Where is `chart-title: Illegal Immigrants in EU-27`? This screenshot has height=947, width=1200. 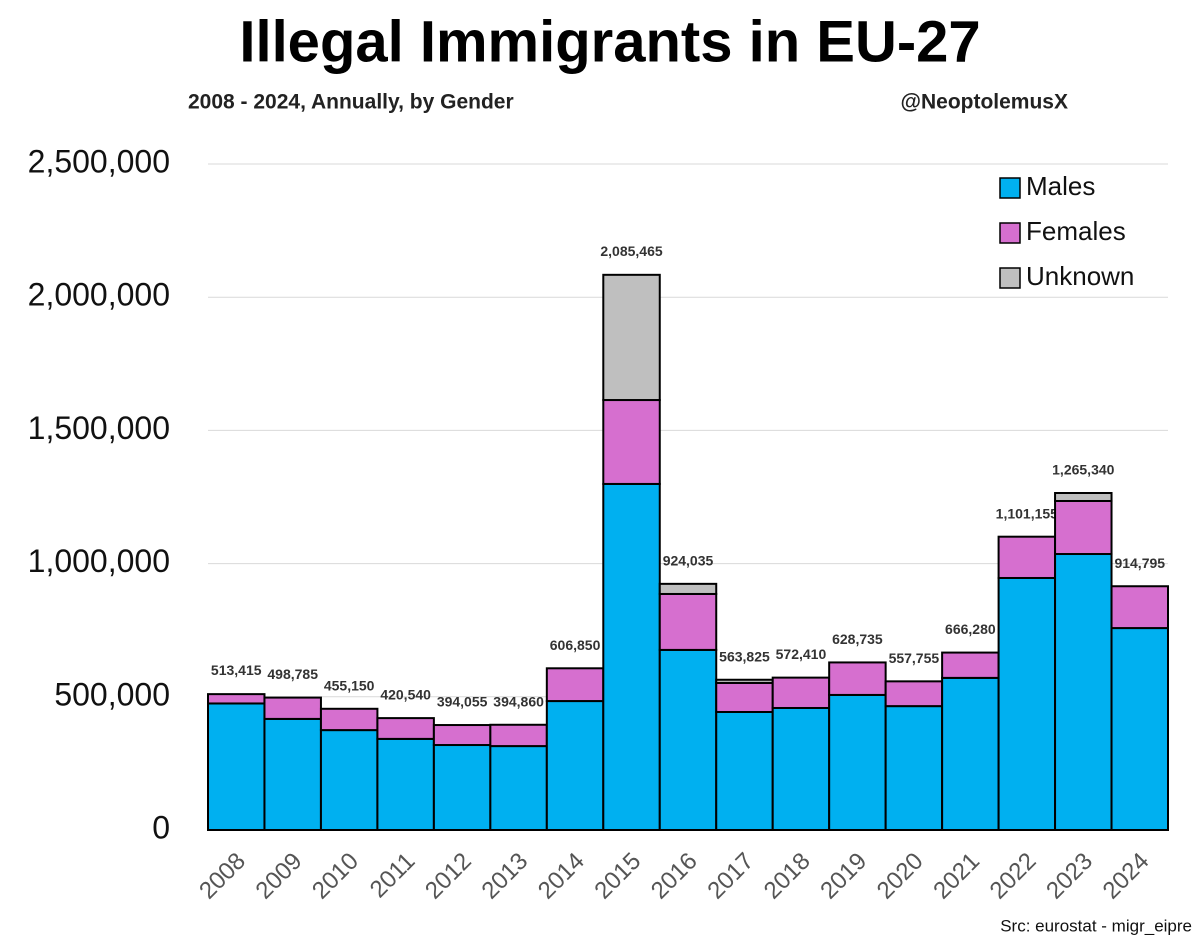 chart-title: Illegal Immigrants in EU-27 is located at coordinates (609, 41).